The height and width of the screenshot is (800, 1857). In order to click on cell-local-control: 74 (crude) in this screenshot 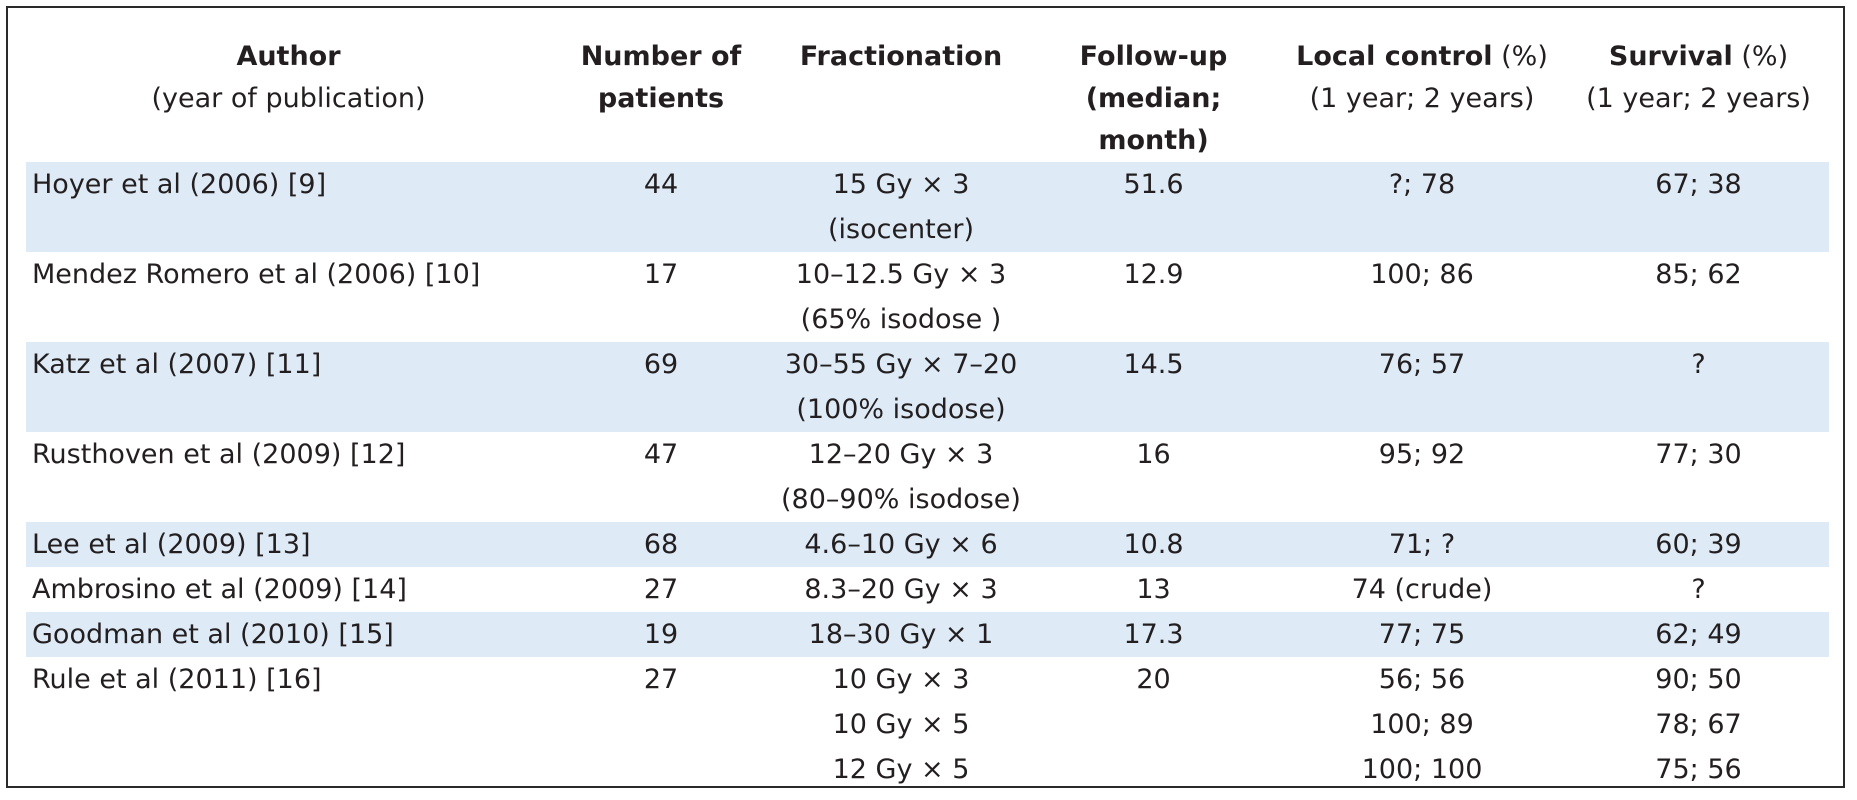, I will do `click(1422, 589)`.